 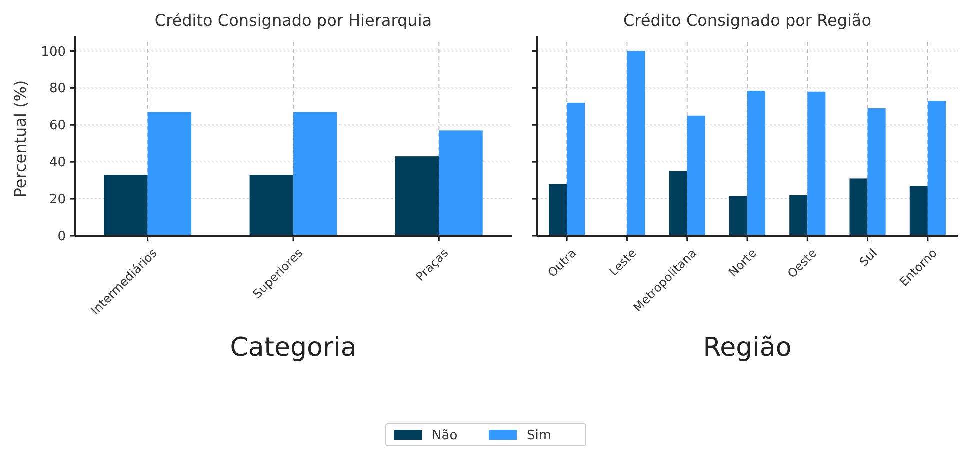 What do you see at coordinates (62, 237) in the screenshot?
I see `y-tick-label: 0` at bounding box center [62, 237].